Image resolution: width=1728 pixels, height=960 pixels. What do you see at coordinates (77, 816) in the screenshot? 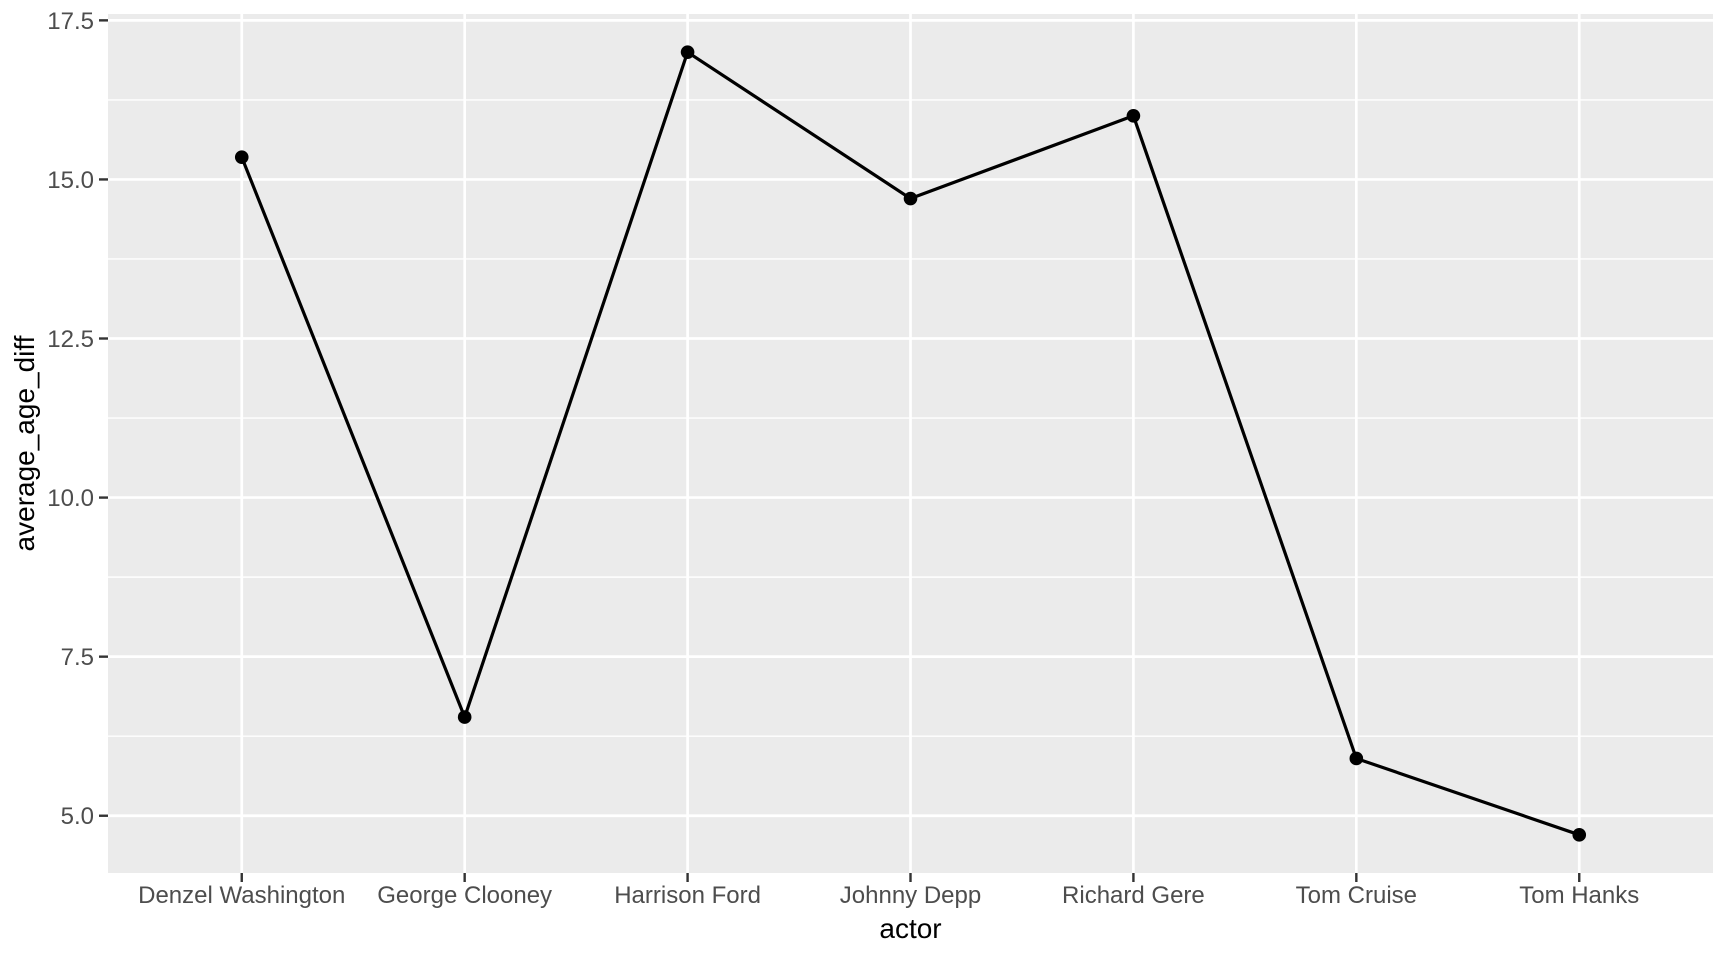
I see `y-tick-label: 5.0` at bounding box center [77, 816].